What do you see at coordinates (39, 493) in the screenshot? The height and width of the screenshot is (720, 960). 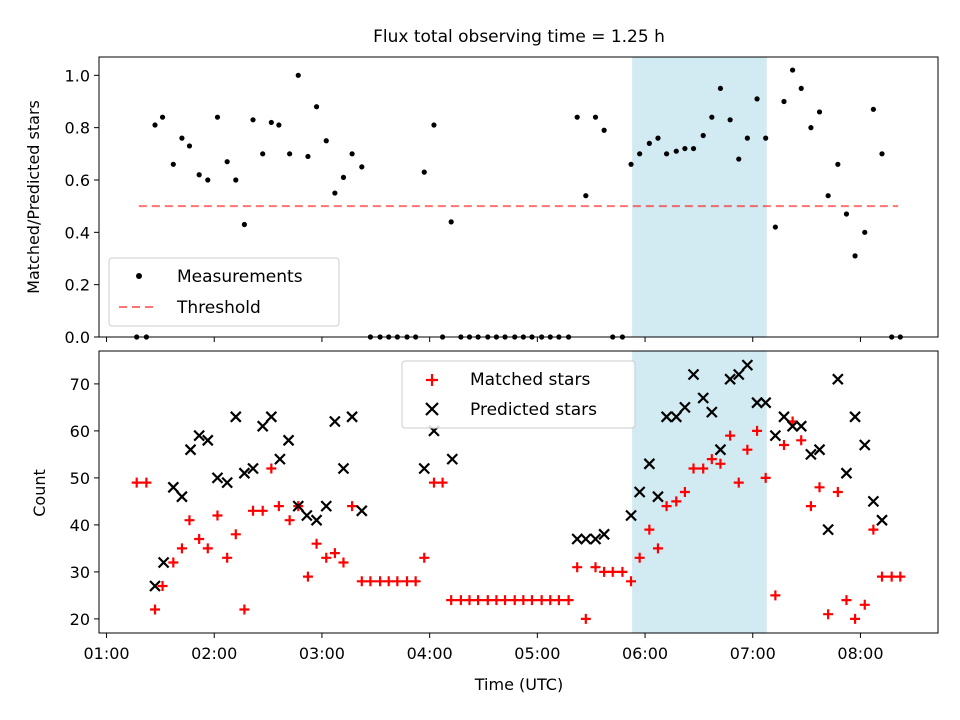 I see `bottom-y-axis-label: Count` at bounding box center [39, 493].